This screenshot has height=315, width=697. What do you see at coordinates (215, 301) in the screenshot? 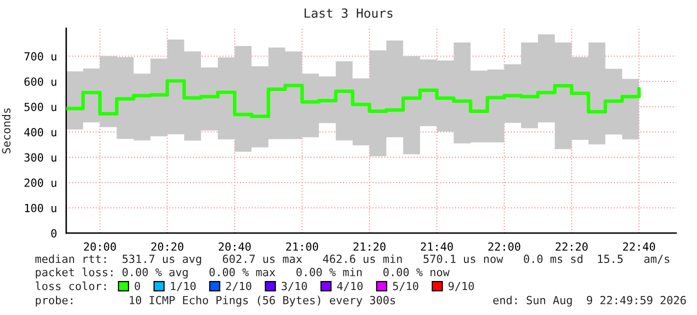
I see `text: probe: 10 ICMP Echo Pings (56 Bytes) every 300s` at bounding box center [215, 301].